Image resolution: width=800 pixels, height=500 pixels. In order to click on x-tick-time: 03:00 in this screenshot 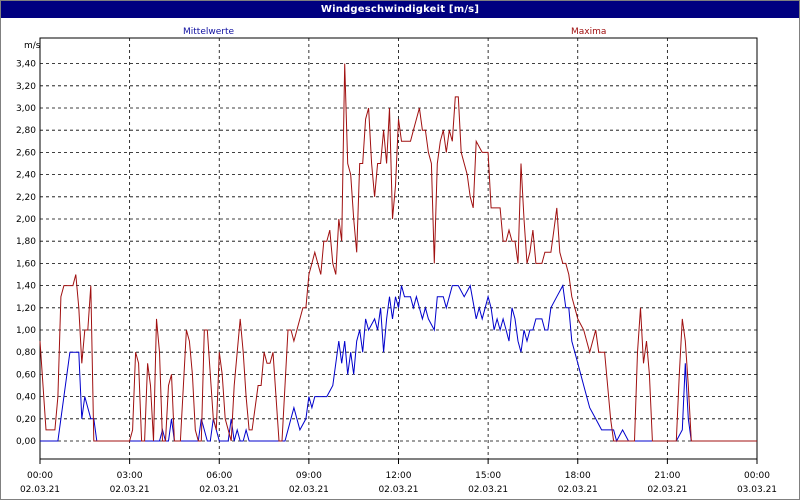, I will do `click(130, 476)`.